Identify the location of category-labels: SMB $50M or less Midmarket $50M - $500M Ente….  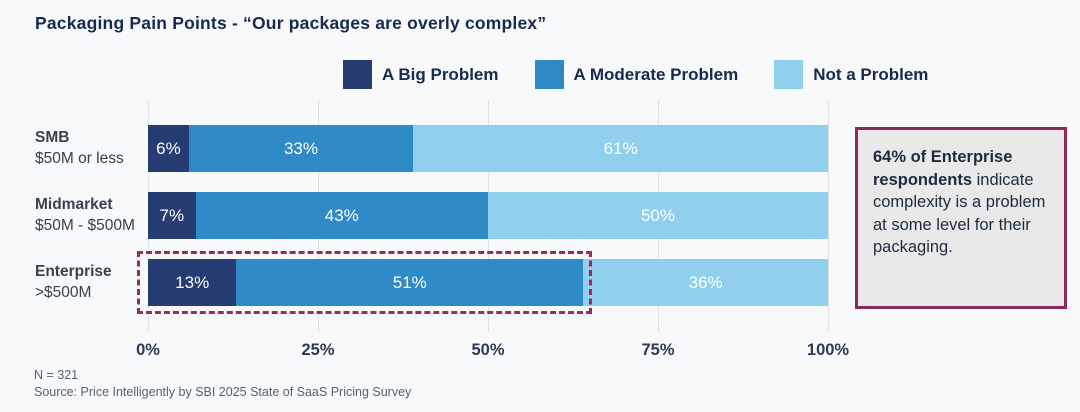
(91, 225).